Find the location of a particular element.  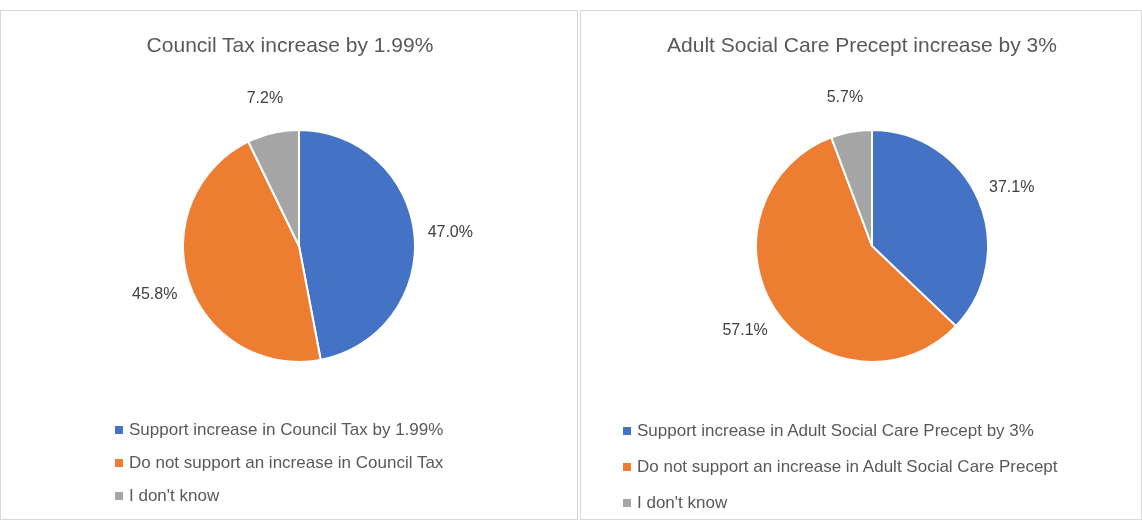

data-label: 37.1% is located at coordinates (1012, 186).